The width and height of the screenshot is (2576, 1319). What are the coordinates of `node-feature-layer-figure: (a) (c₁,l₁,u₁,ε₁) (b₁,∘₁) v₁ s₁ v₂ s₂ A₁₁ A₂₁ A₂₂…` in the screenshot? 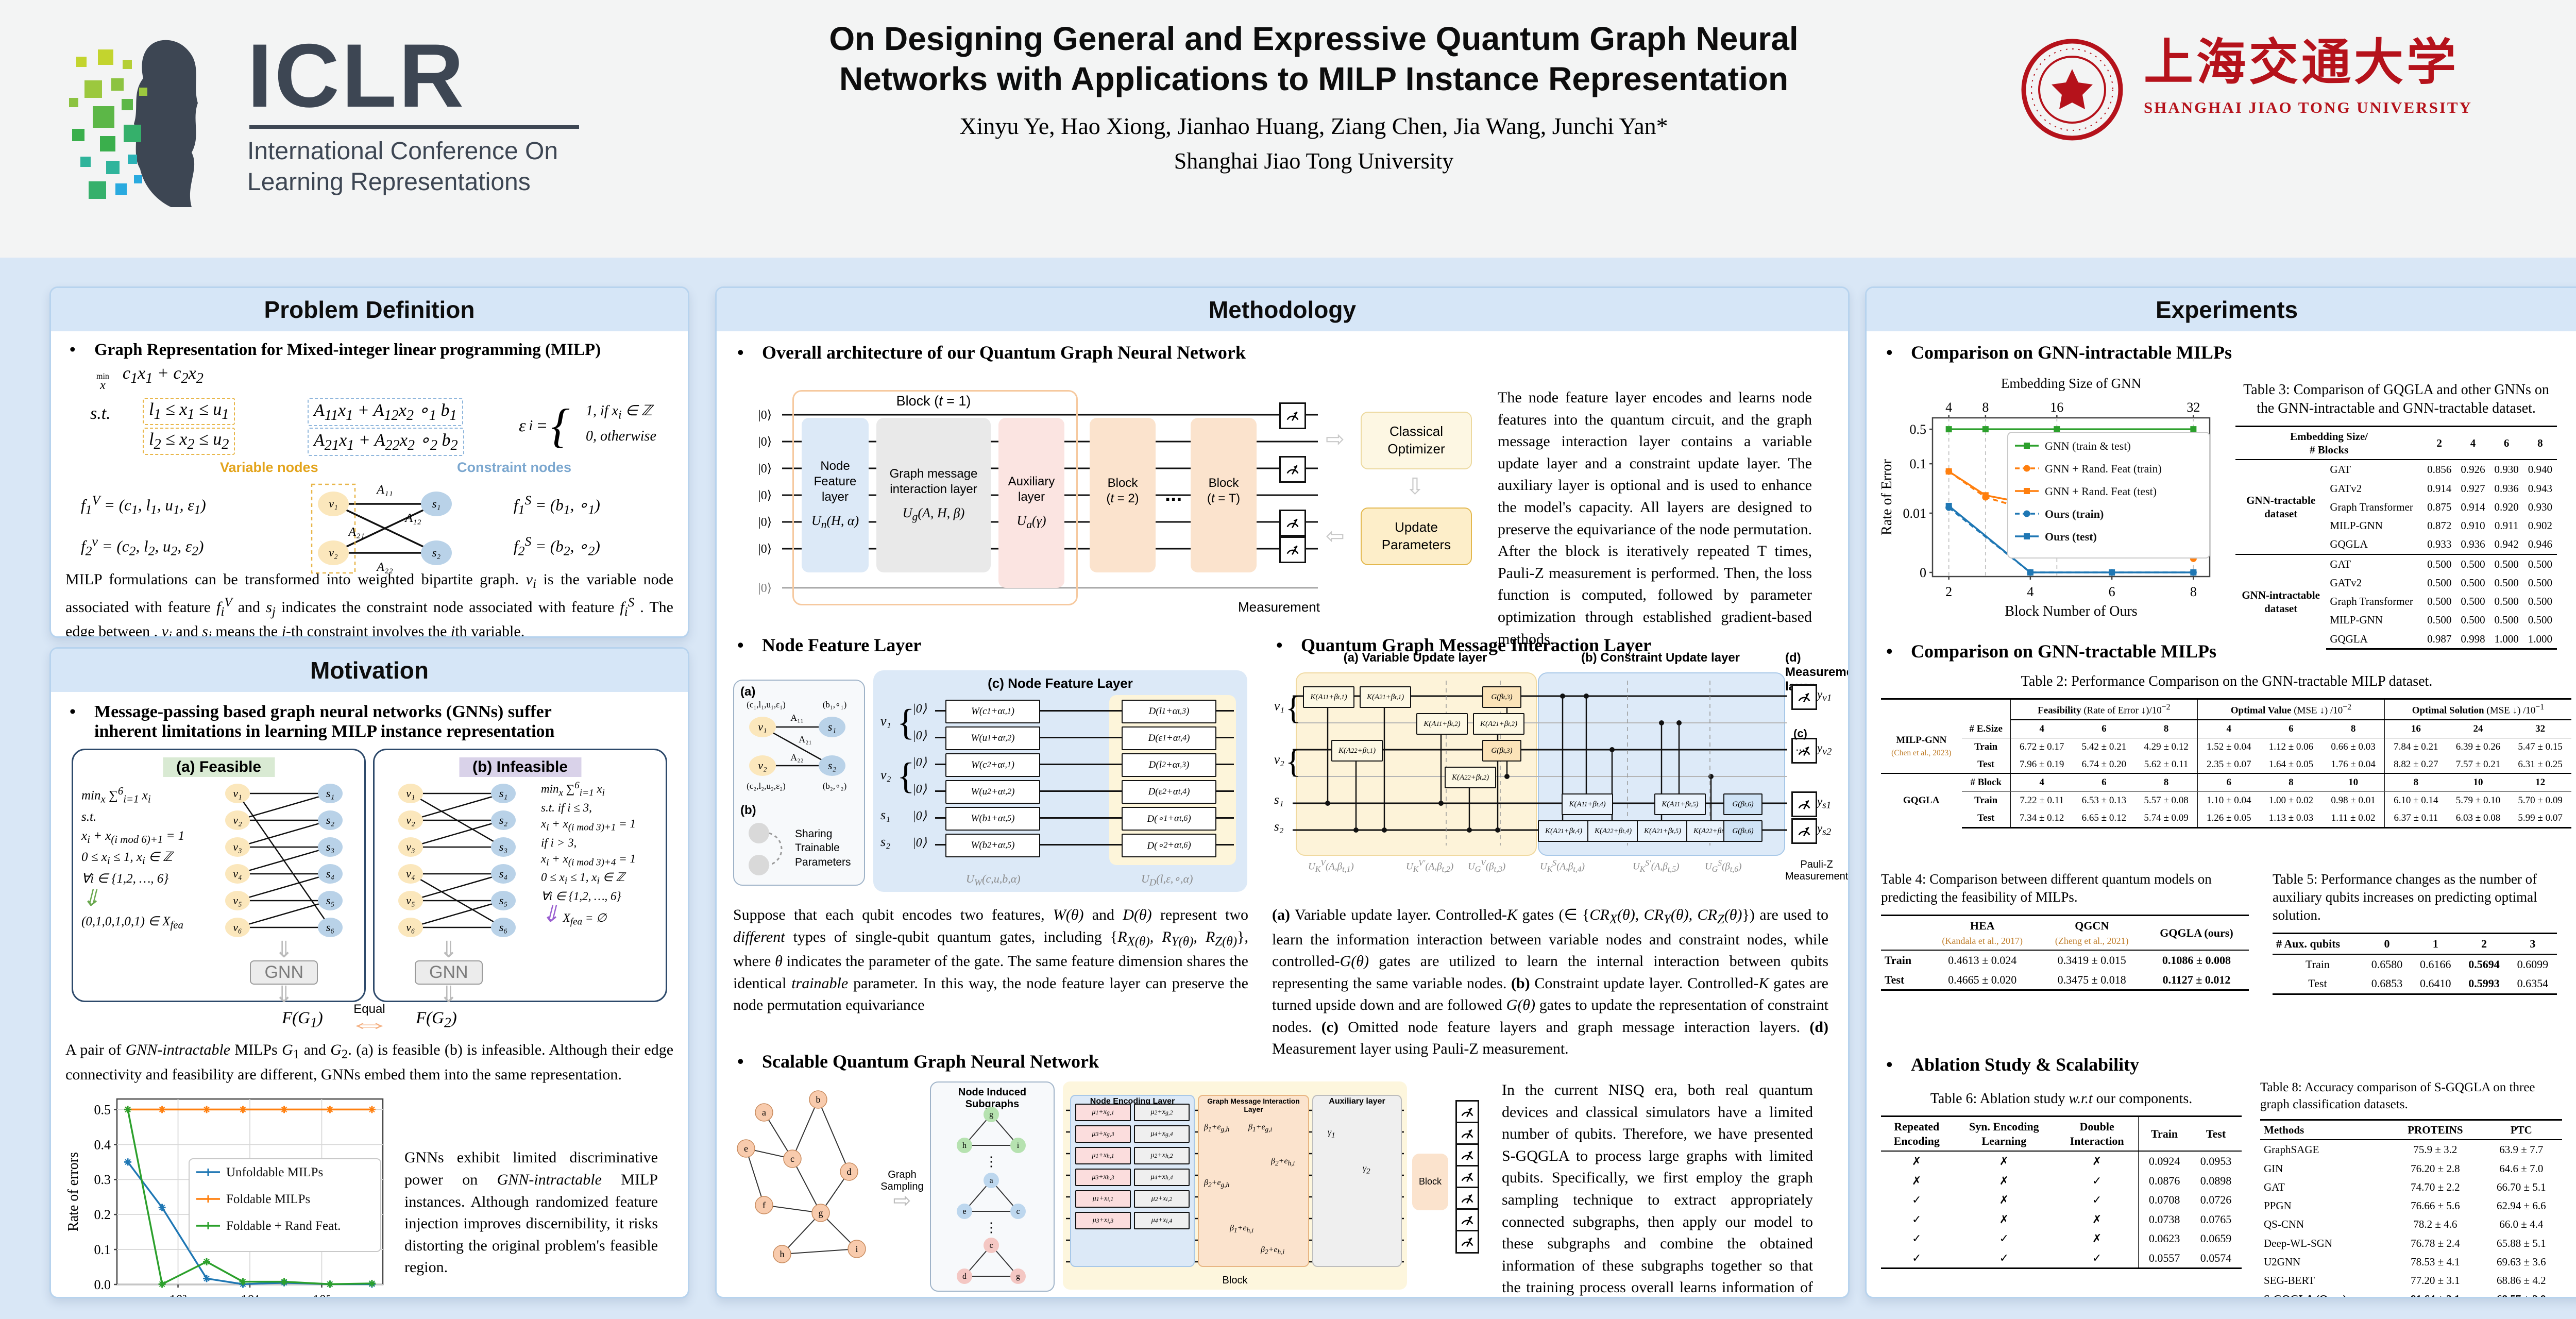 It's located at (990, 780).